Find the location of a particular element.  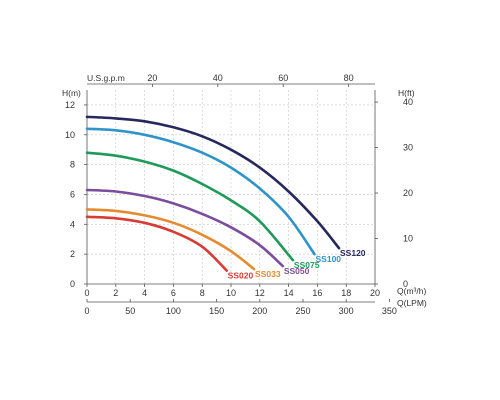

bottom-tick-label: 6 is located at coordinates (173, 293).